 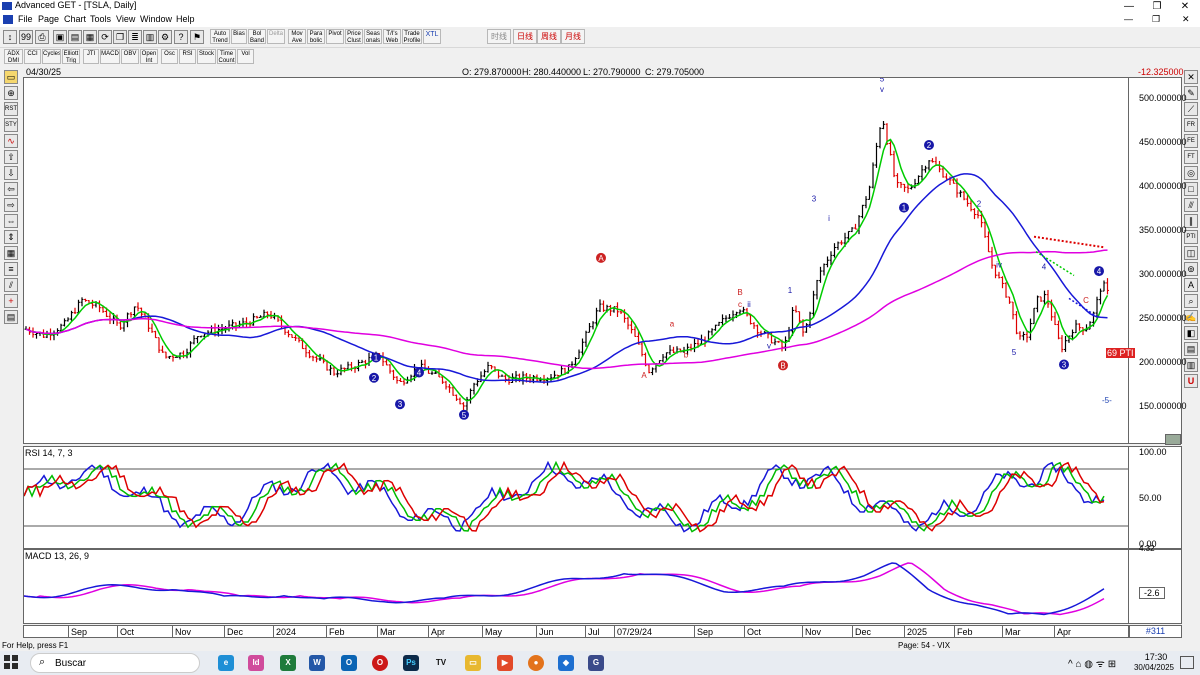 I want to click on doc-icon, so click(x=8, y=19).